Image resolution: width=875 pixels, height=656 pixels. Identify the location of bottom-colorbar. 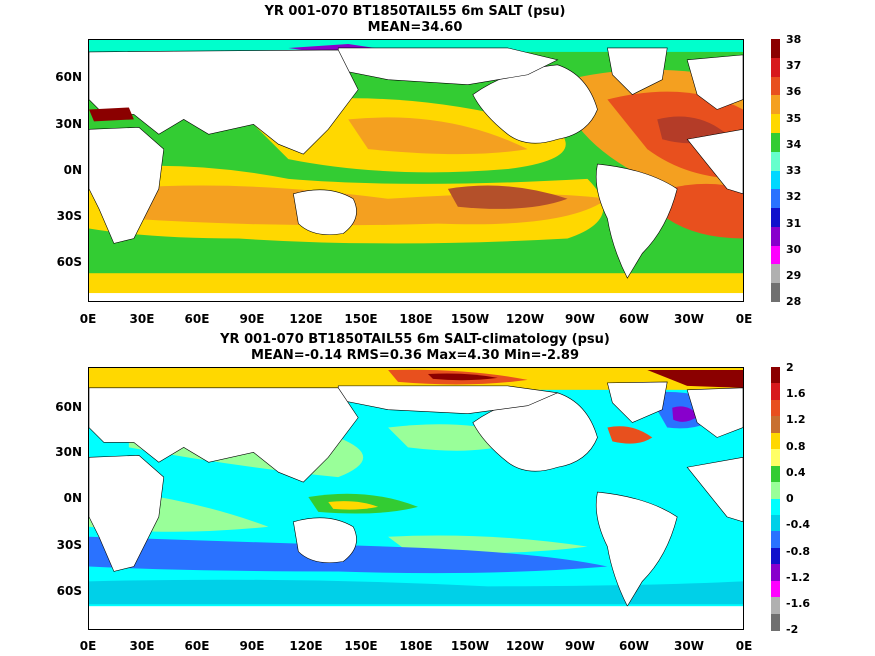
(775, 499).